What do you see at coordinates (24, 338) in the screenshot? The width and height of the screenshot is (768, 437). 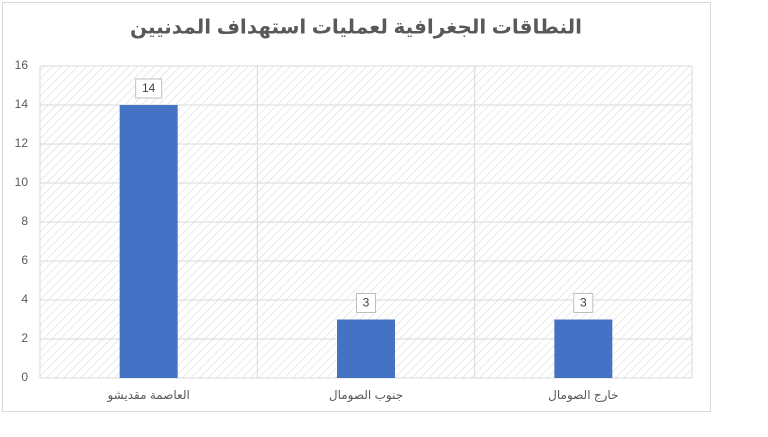 I see `y-tick-label: 2` at bounding box center [24, 338].